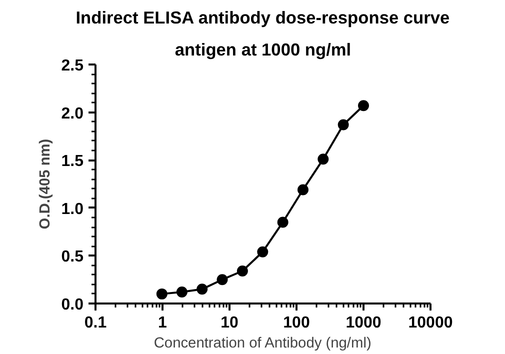 The width and height of the screenshot is (505, 354). I want to click on x-tick-label: 0.1, so click(95, 323).